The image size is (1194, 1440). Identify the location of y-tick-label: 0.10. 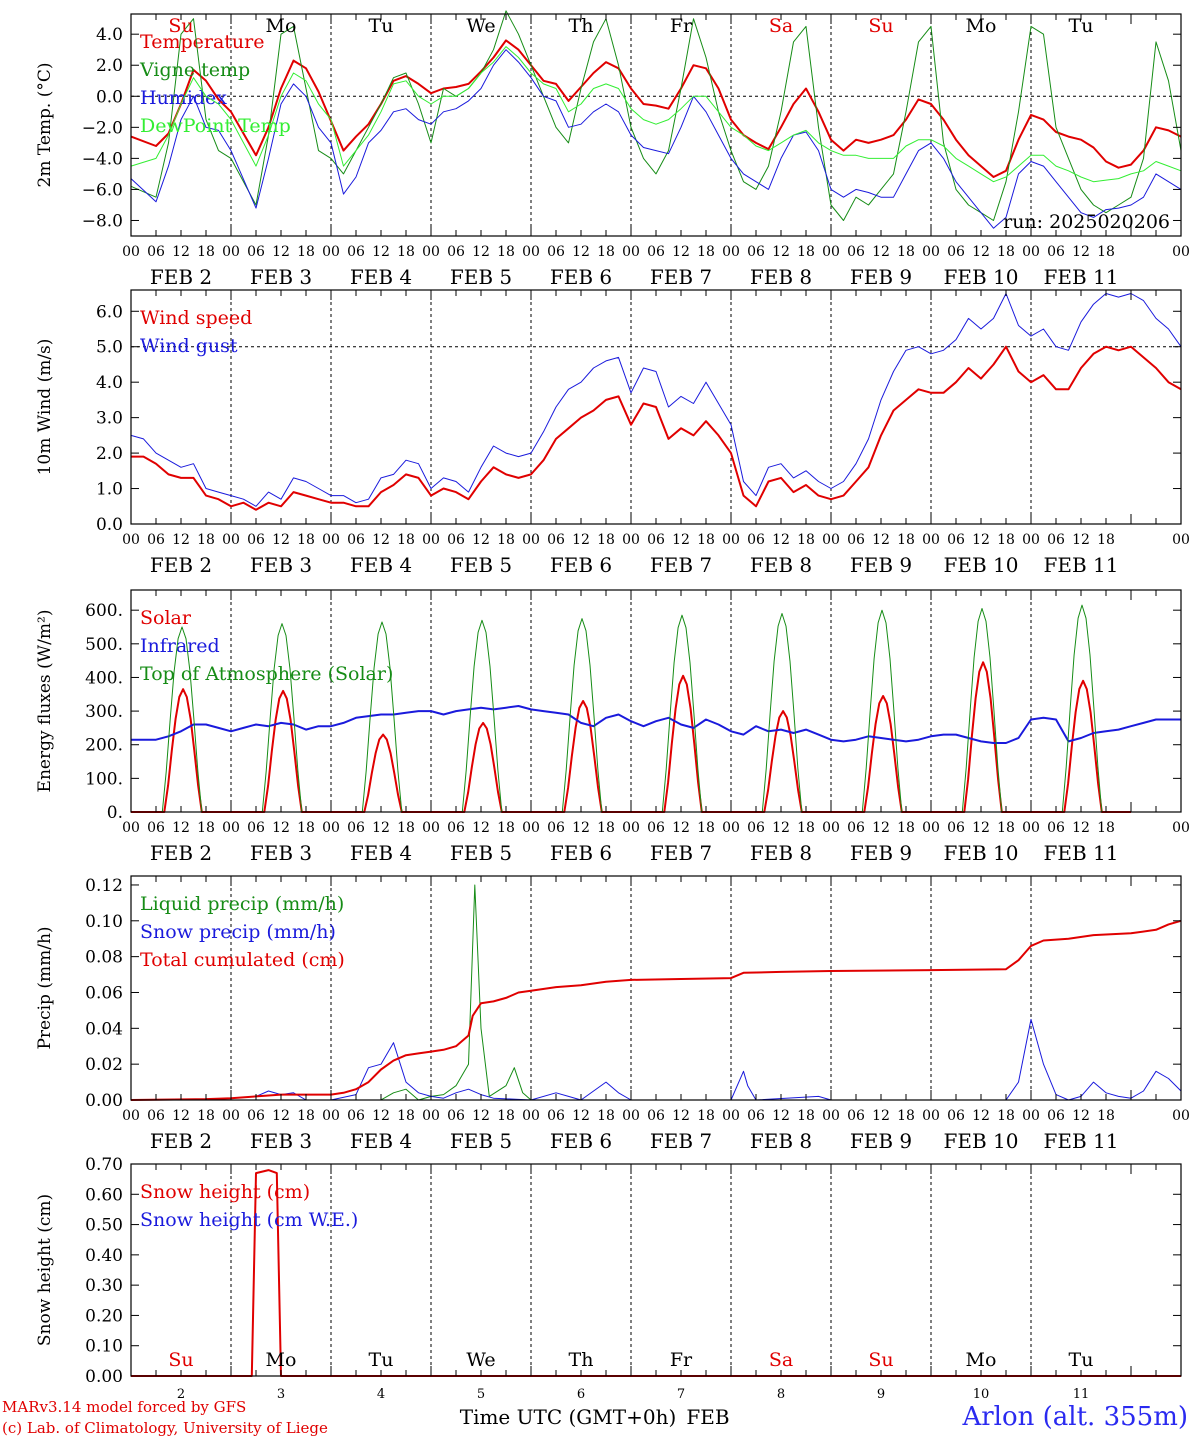
(104, 922).